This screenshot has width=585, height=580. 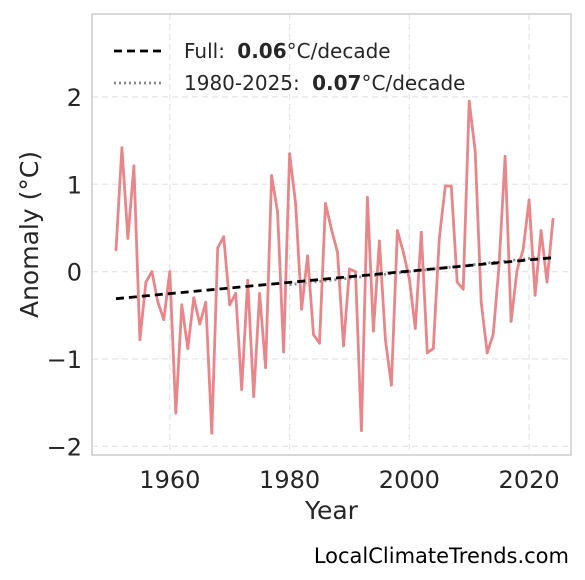 I want to click on legend-unit-full: °C/decade, so click(x=339, y=51).